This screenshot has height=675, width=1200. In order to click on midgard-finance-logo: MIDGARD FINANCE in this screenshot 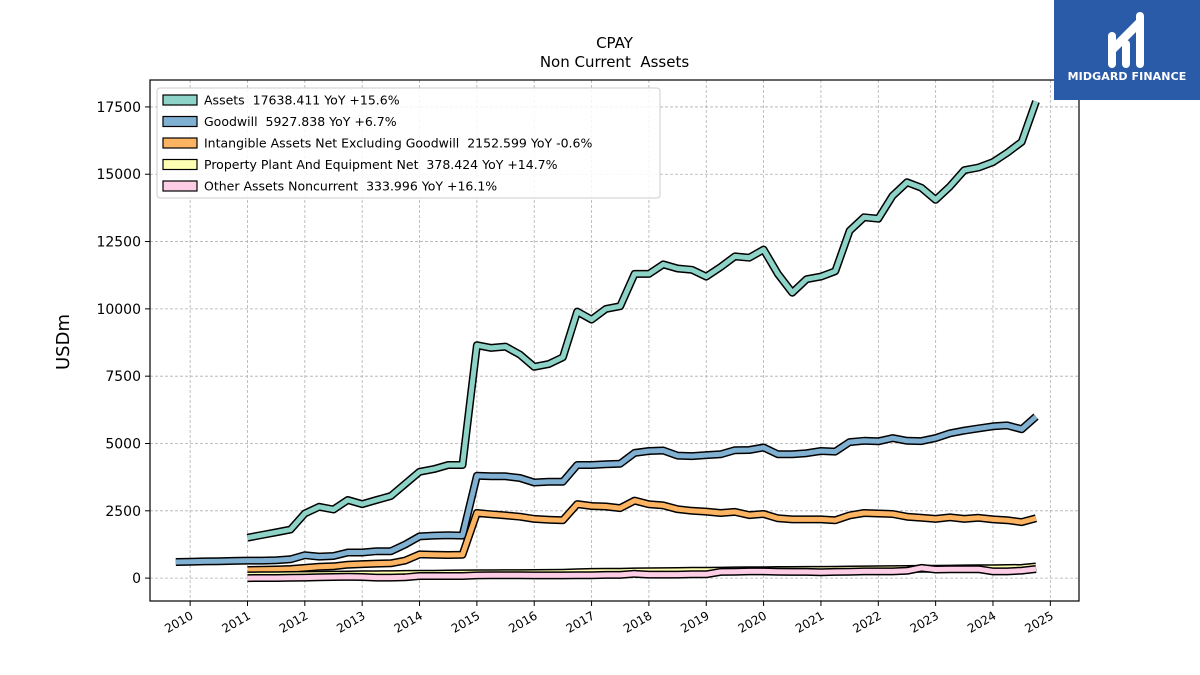, I will do `click(1127, 50)`.